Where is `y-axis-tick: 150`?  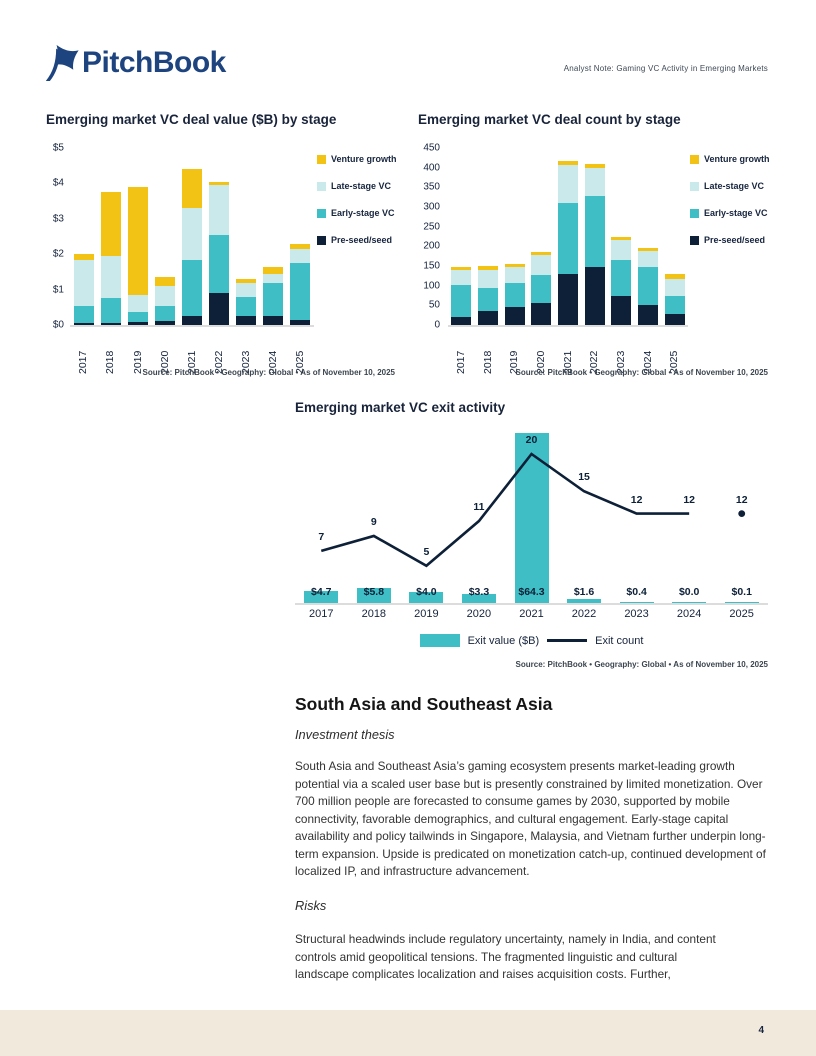 y-axis-tick: 150 is located at coordinates (431, 266).